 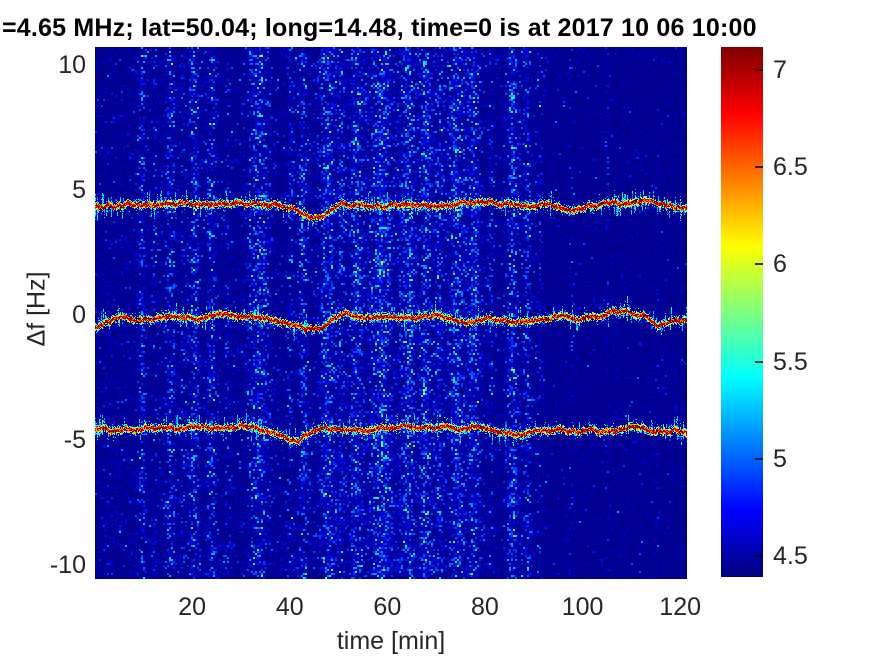 What do you see at coordinates (79, 190) in the screenshot?
I see `y-tick-label: 5` at bounding box center [79, 190].